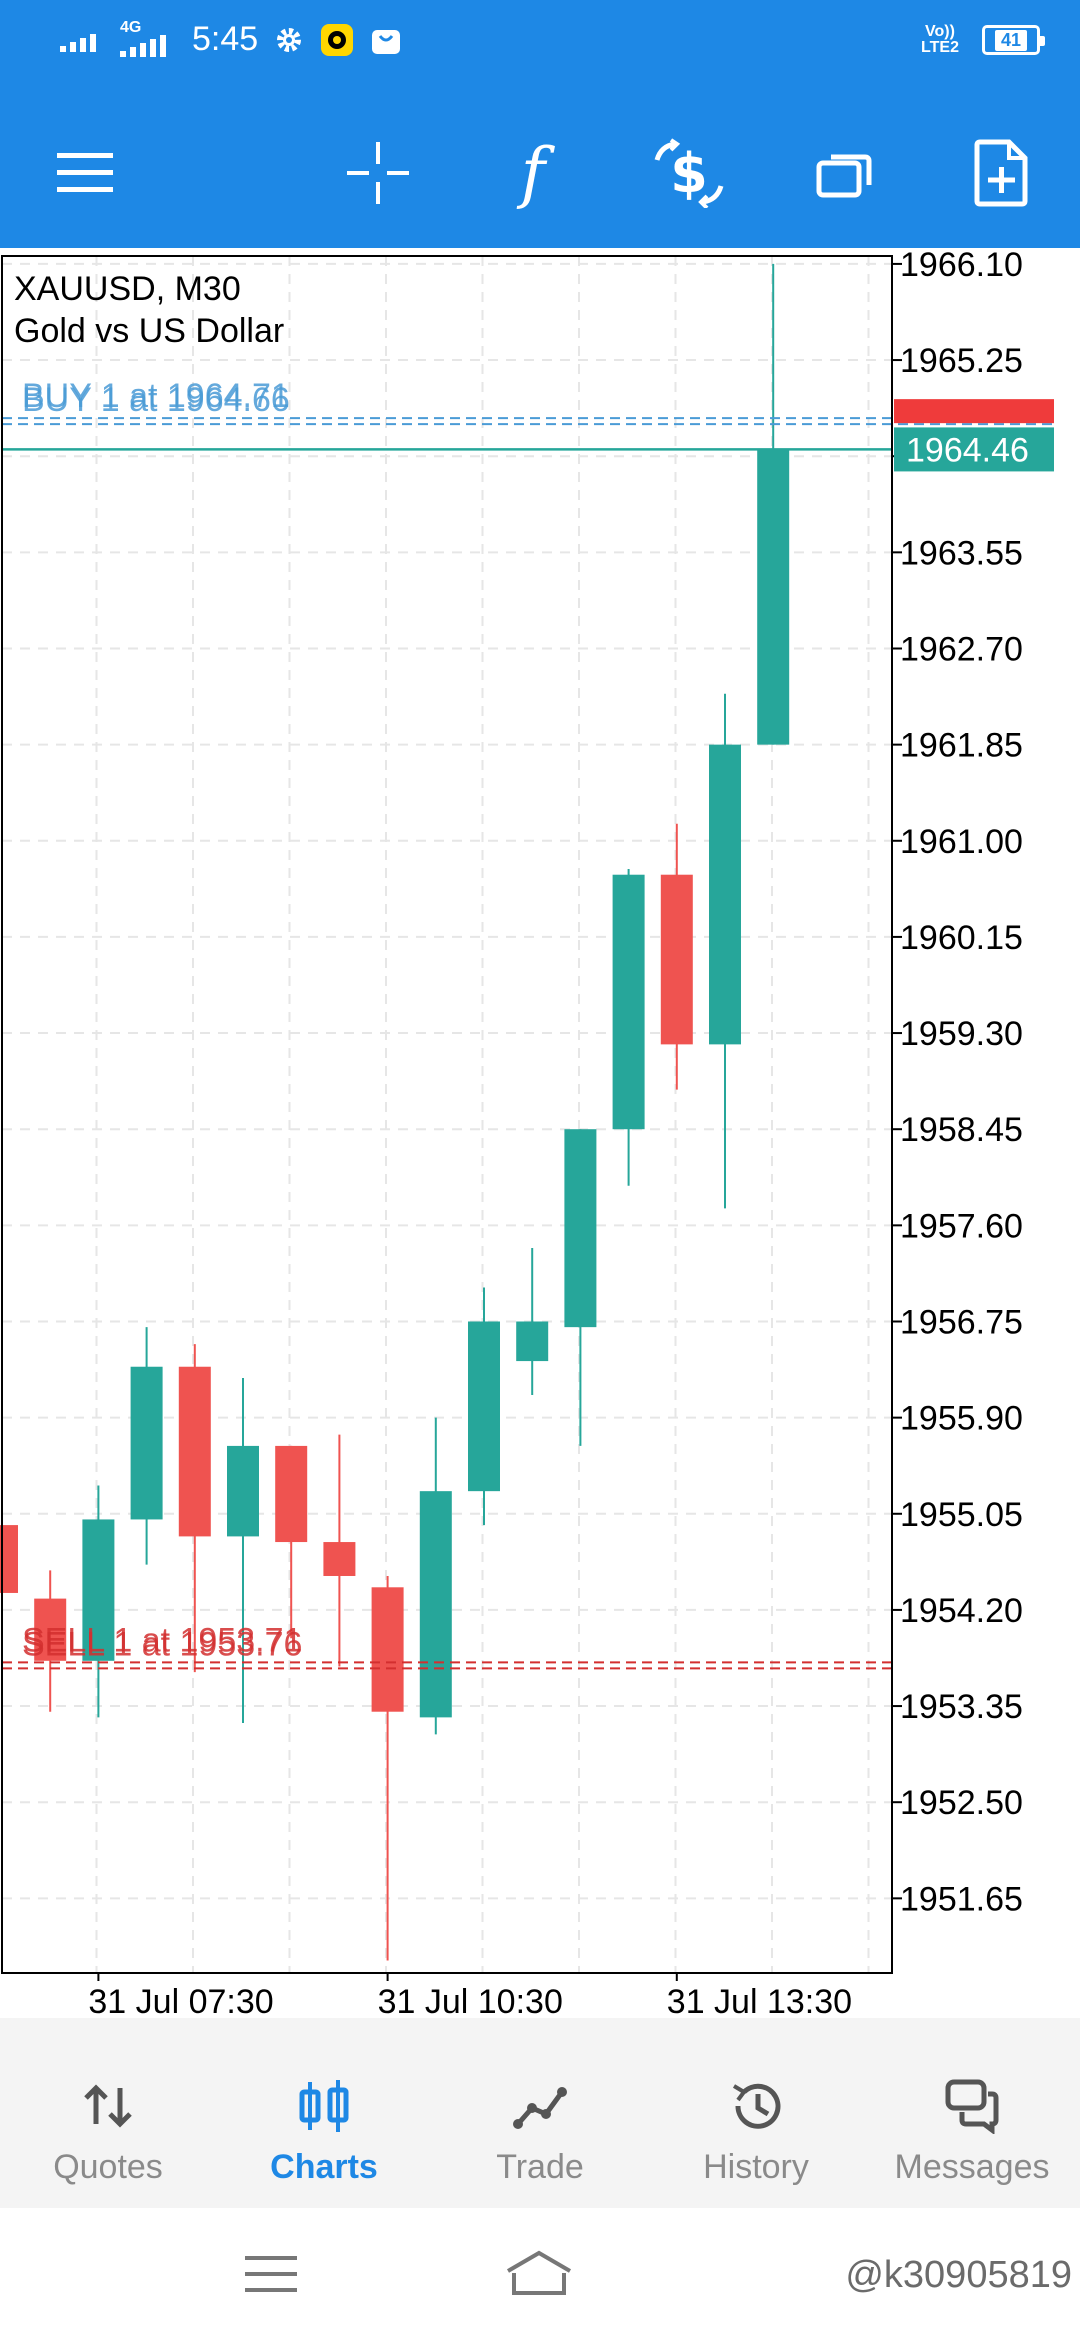 The image size is (1080, 2340). Describe the element at coordinates (961, 1130) in the screenshot. I see `price-axis-label: 1958.45` at that location.